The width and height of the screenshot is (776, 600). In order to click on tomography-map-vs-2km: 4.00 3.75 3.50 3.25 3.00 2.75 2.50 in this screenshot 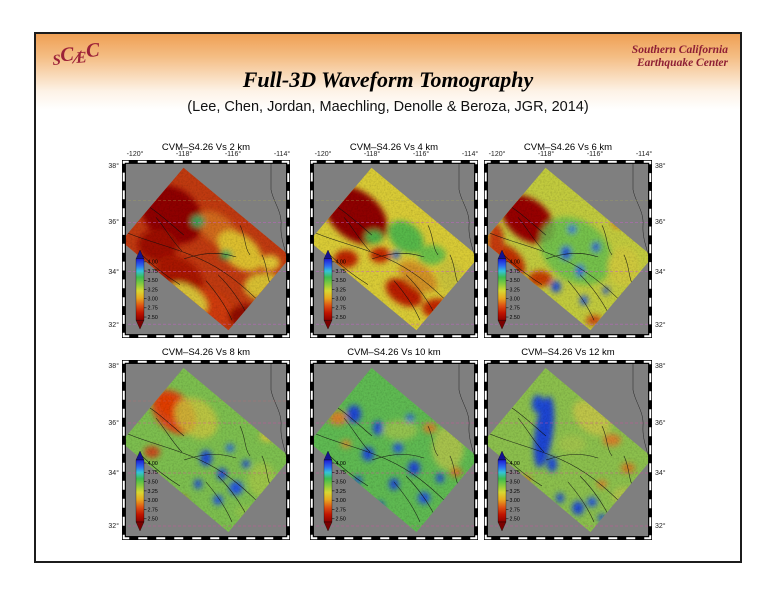, I will do `click(206, 249)`.